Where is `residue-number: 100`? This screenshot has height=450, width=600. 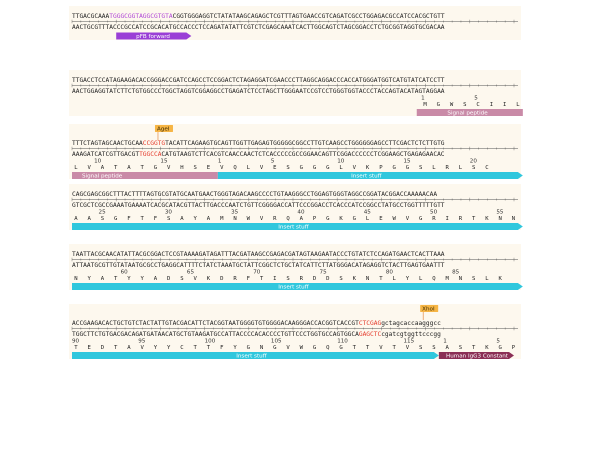
residue-number: 100 is located at coordinates (210, 342).